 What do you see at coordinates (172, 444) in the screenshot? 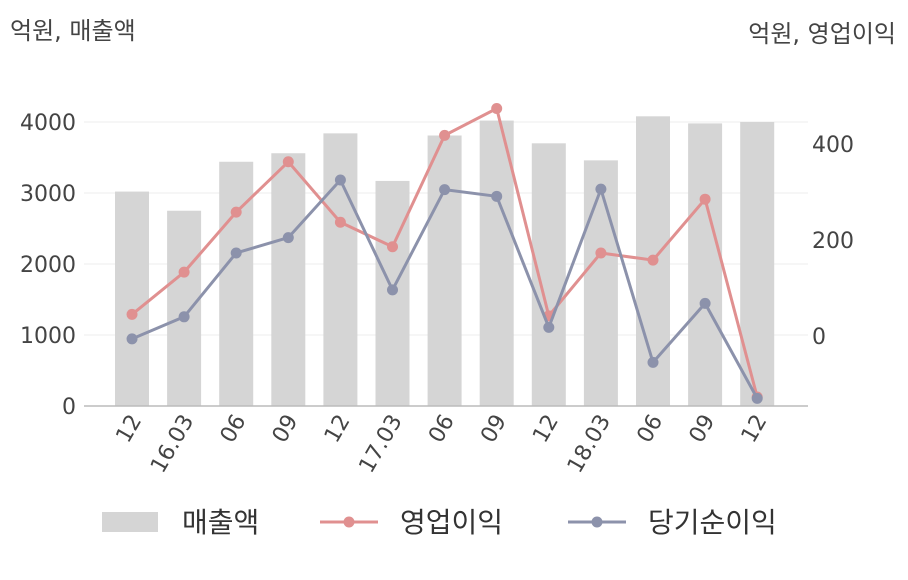
I see `x-tick-label: 16.03` at bounding box center [172, 444].